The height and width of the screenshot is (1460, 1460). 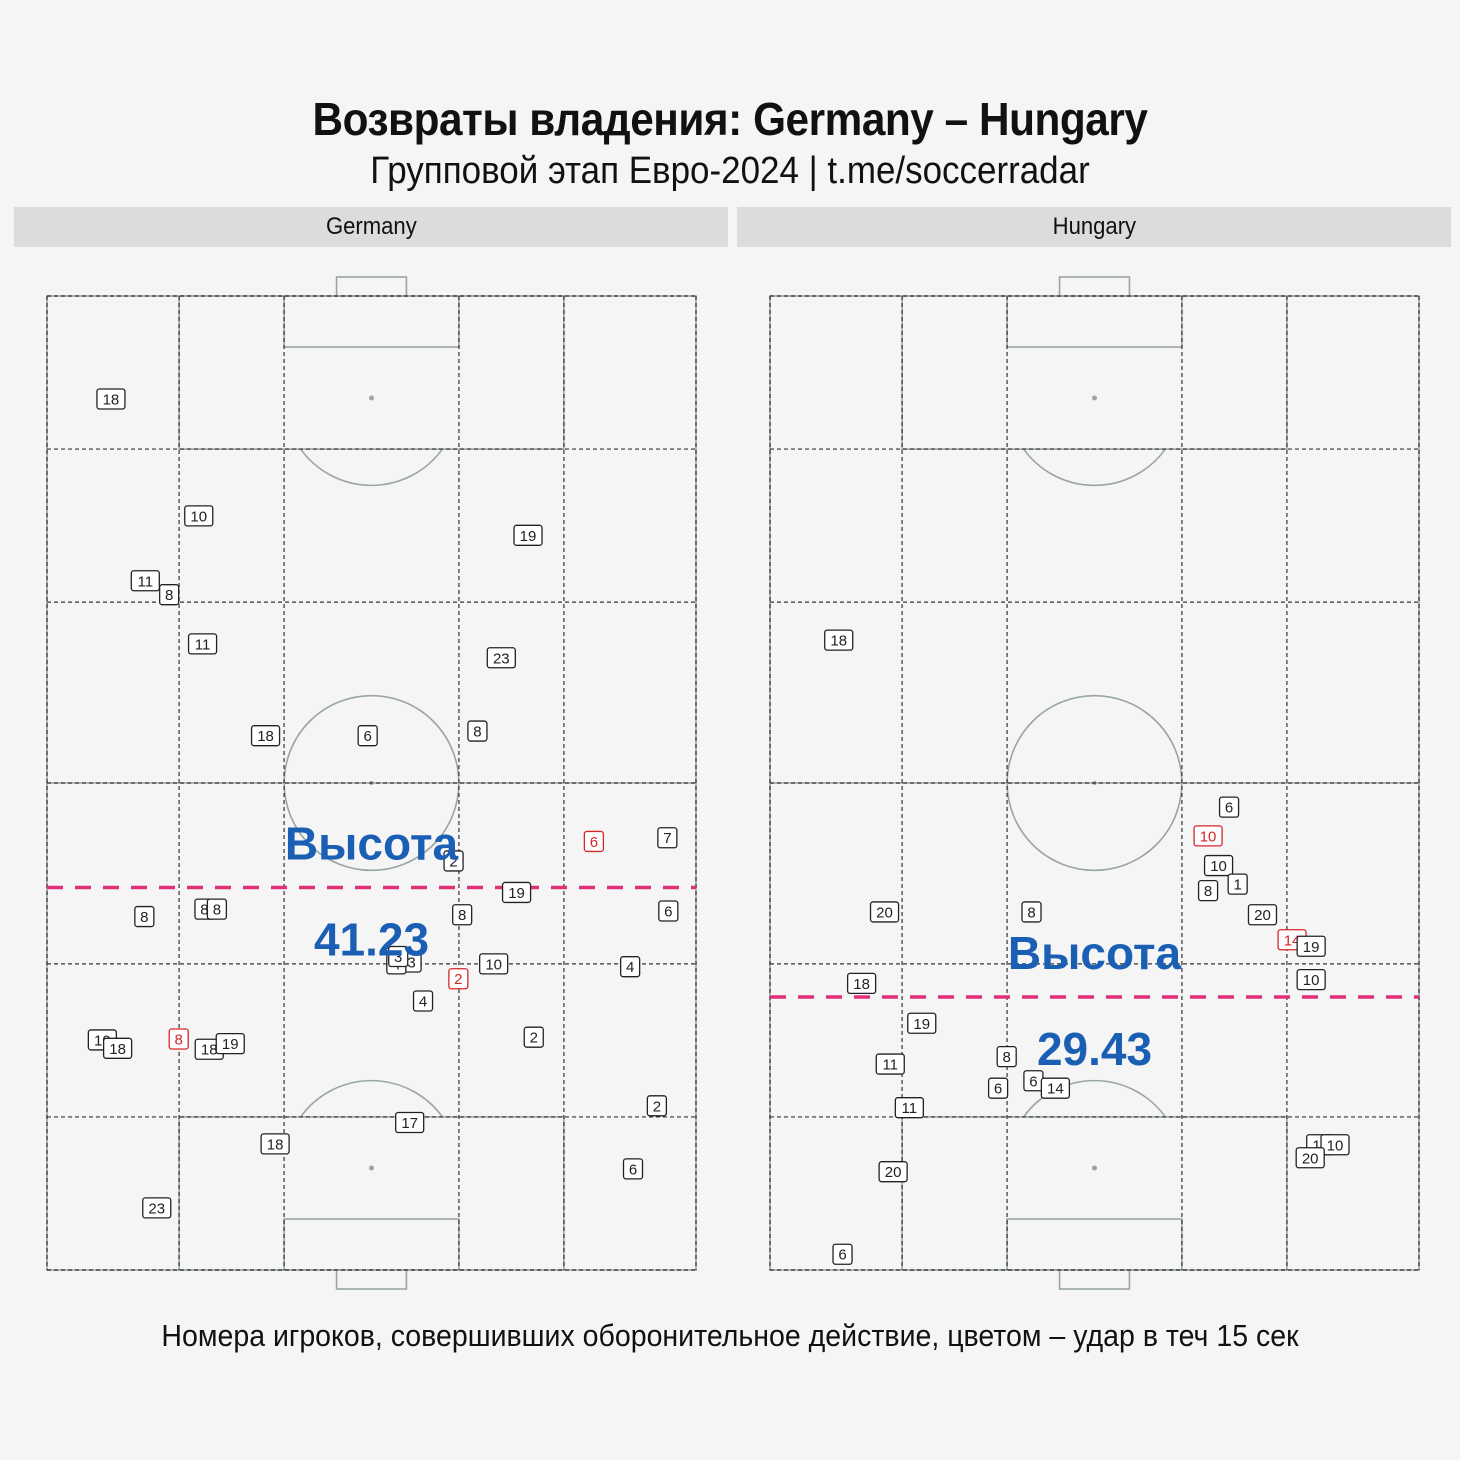 I want to click on penalty-box-top, so click(x=371, y=372).